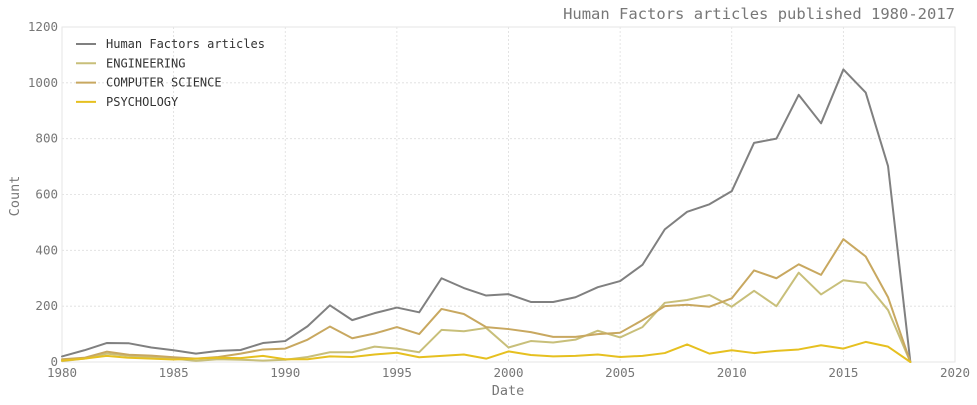 This screenshot has height=405, width=977. I want to click on y-tick-label: 400, so click(46, 249).